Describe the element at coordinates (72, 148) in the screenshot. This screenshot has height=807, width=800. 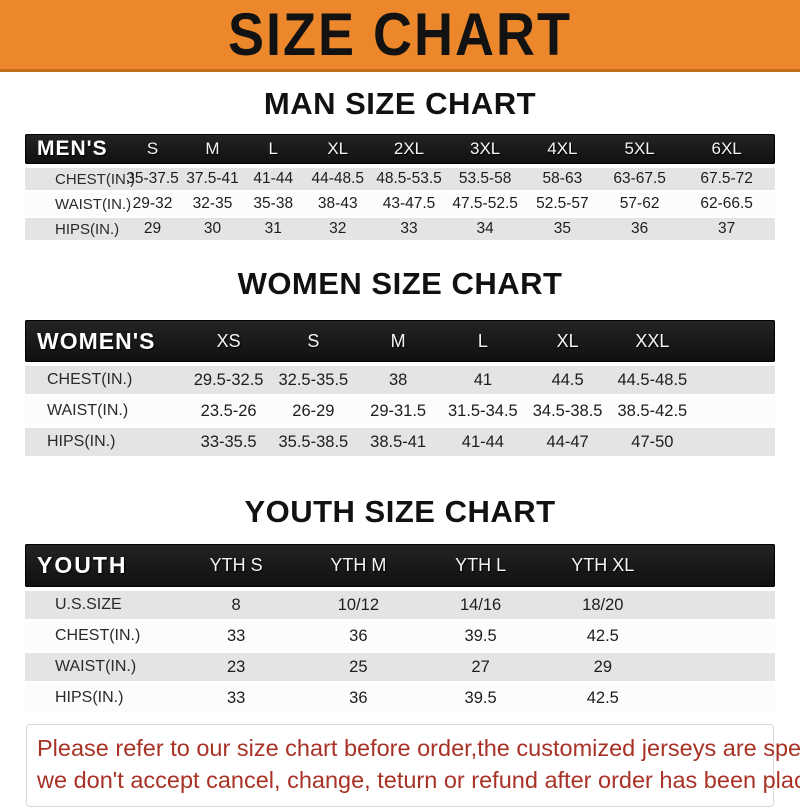
I see `table-title-label: MEN'S` at that location.